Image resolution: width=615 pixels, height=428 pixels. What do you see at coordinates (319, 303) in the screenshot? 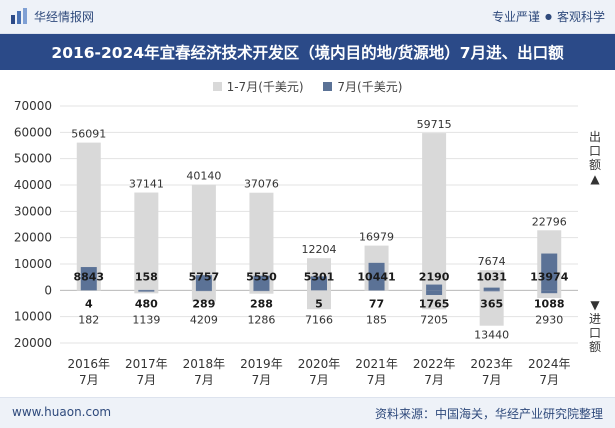
I see `data-label-import-monthly: 5` at bounding box center [319, 303].